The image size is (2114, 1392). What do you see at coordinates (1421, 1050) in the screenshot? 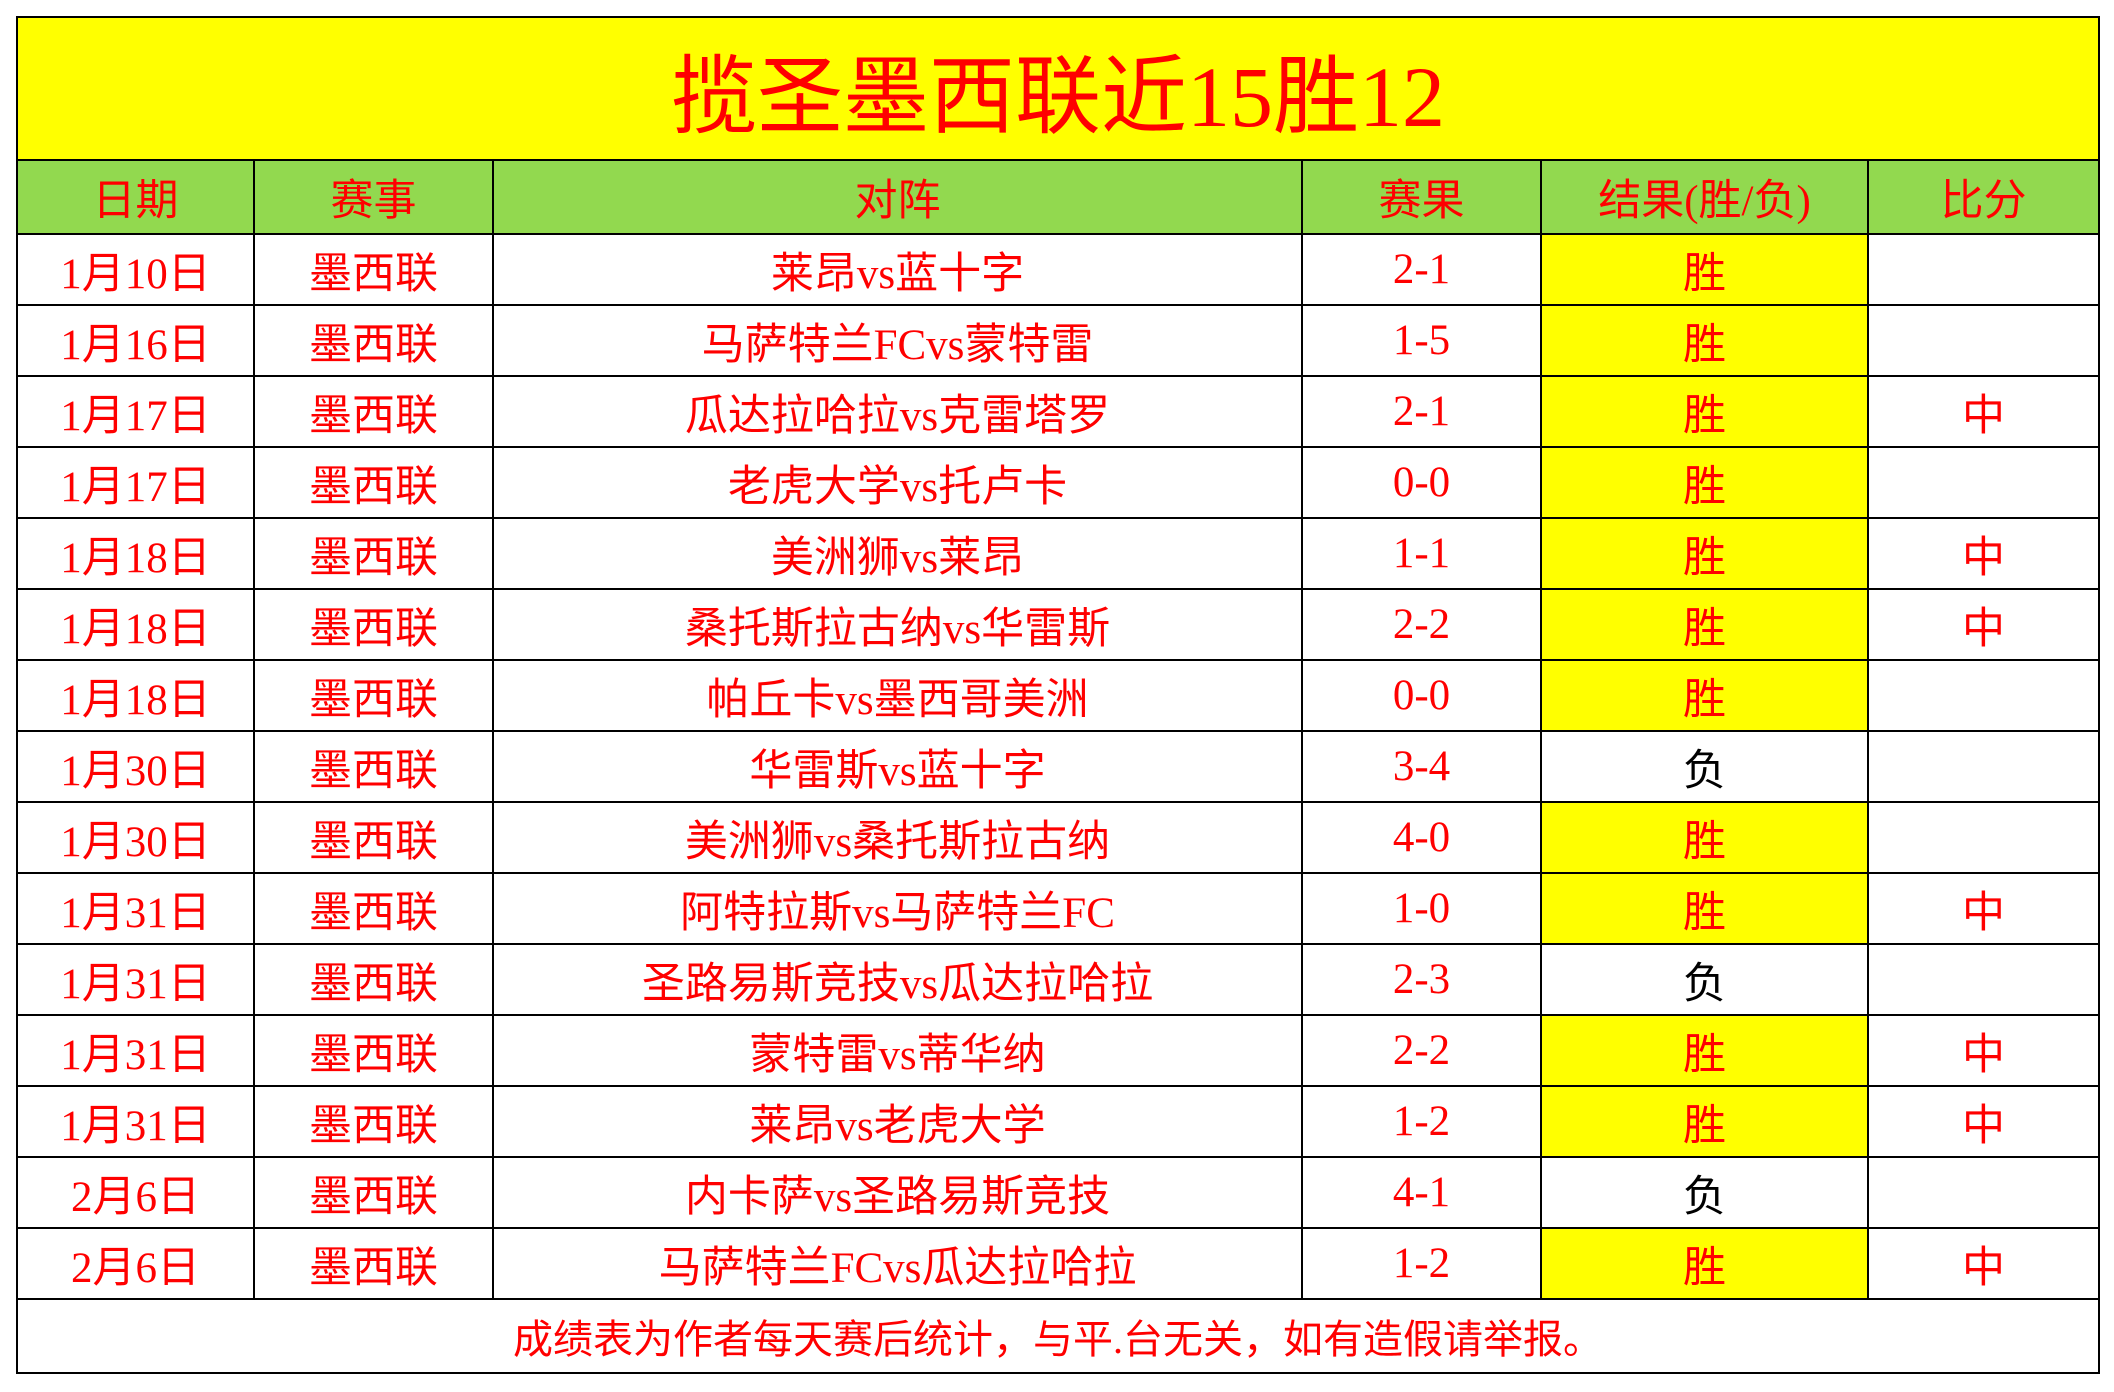
I see `cell-score: 2-2` at bounding box center [1421, 1050].